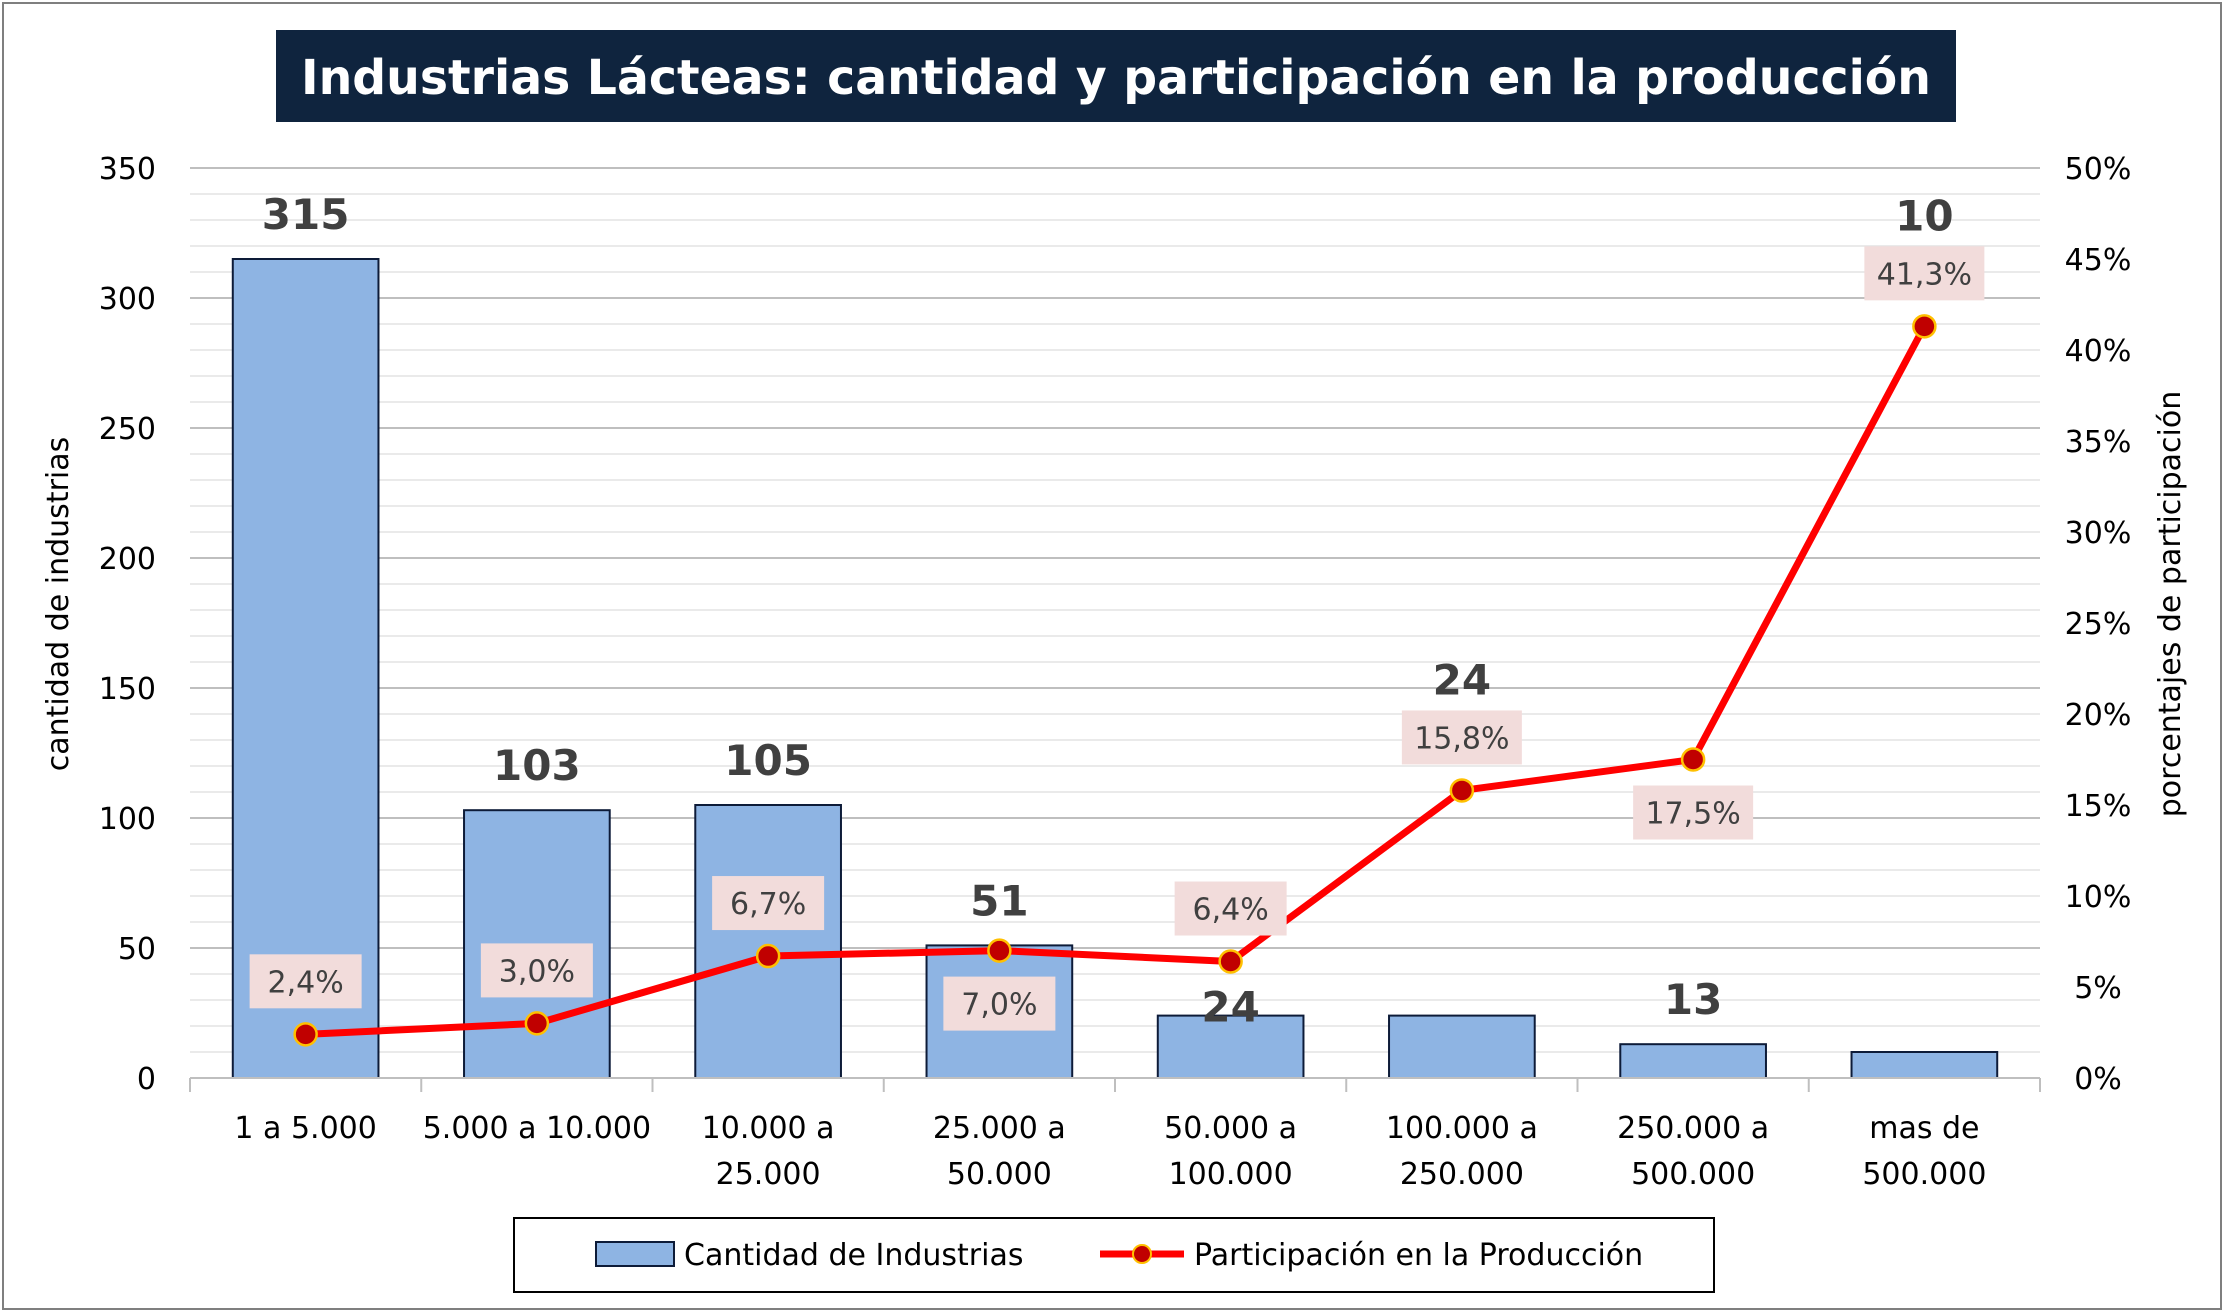 This screenshot has height=1316, width=2228. I want to click on y2-tick-label: 10%, so click(2098, 897).